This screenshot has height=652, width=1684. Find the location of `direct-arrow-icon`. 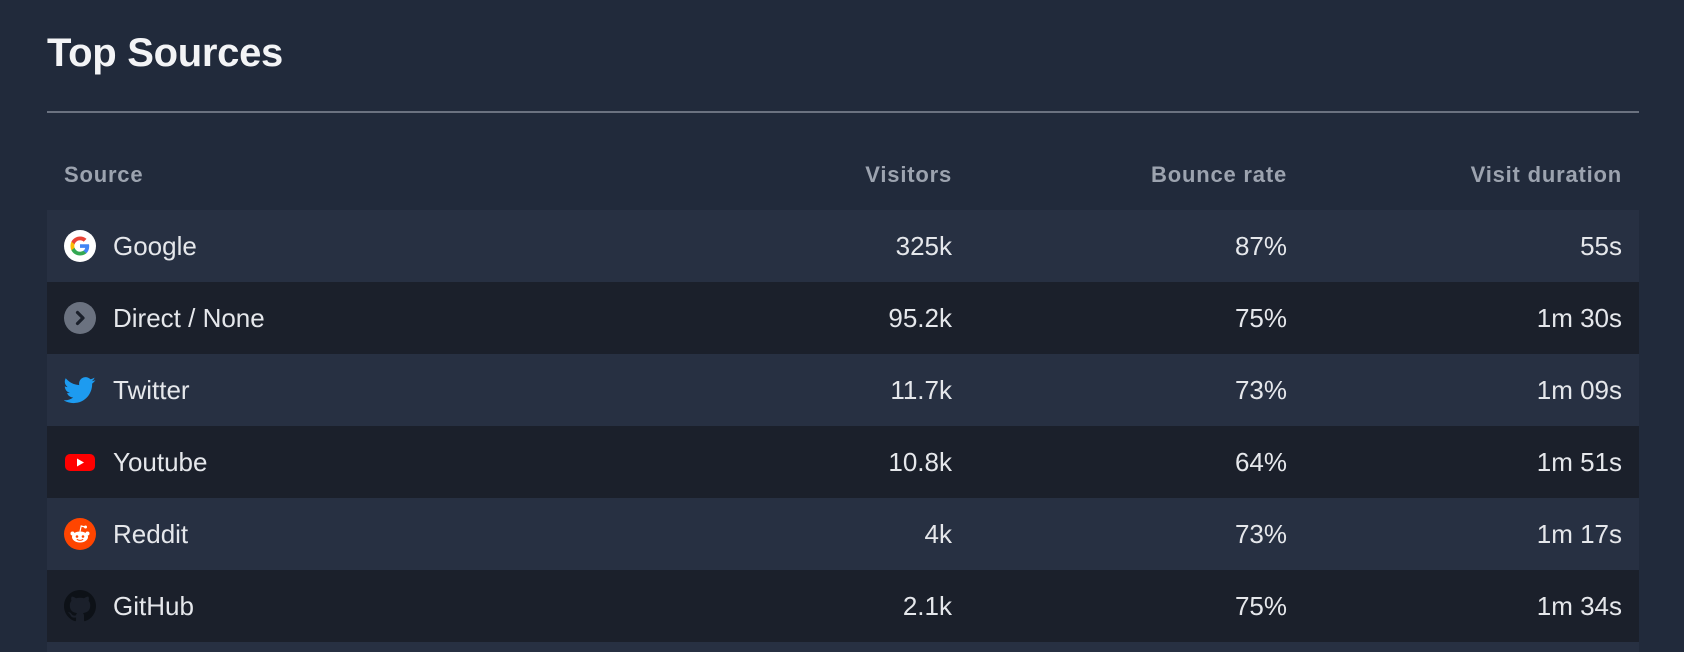

direct-arrow-icon is located at coordinates (80, 318).